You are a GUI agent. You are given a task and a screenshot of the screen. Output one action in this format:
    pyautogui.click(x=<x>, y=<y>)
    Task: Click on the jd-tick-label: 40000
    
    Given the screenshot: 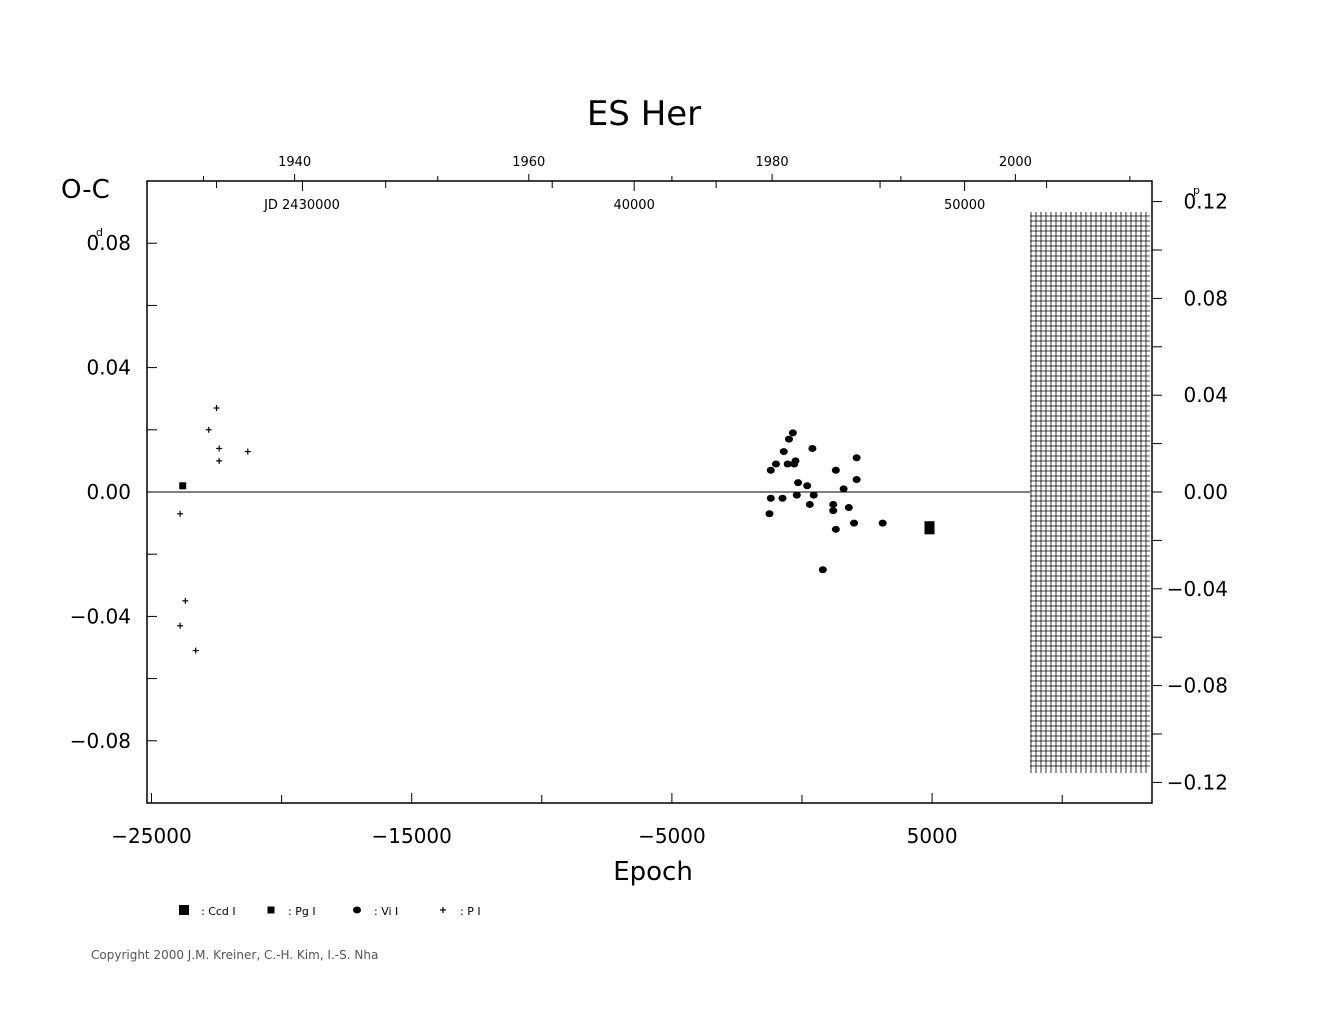 What is the action you would take?
    pyautogui.click(x=633, y=205)
    